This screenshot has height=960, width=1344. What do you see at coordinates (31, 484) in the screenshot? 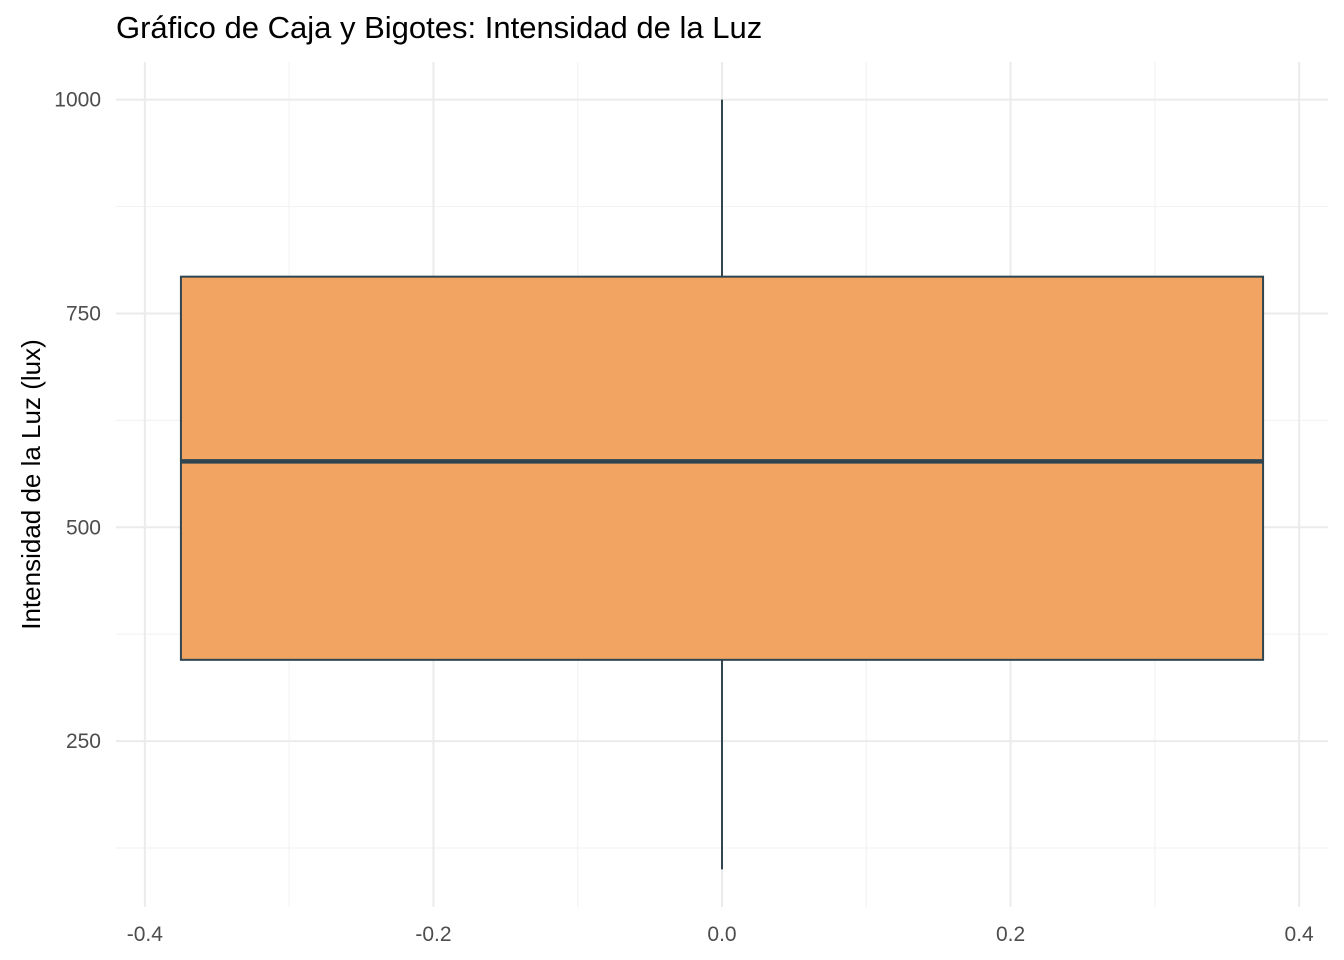
I see `y-axis-title: Intensidad de la Luz (lux)` at bounding box center [31, 484].